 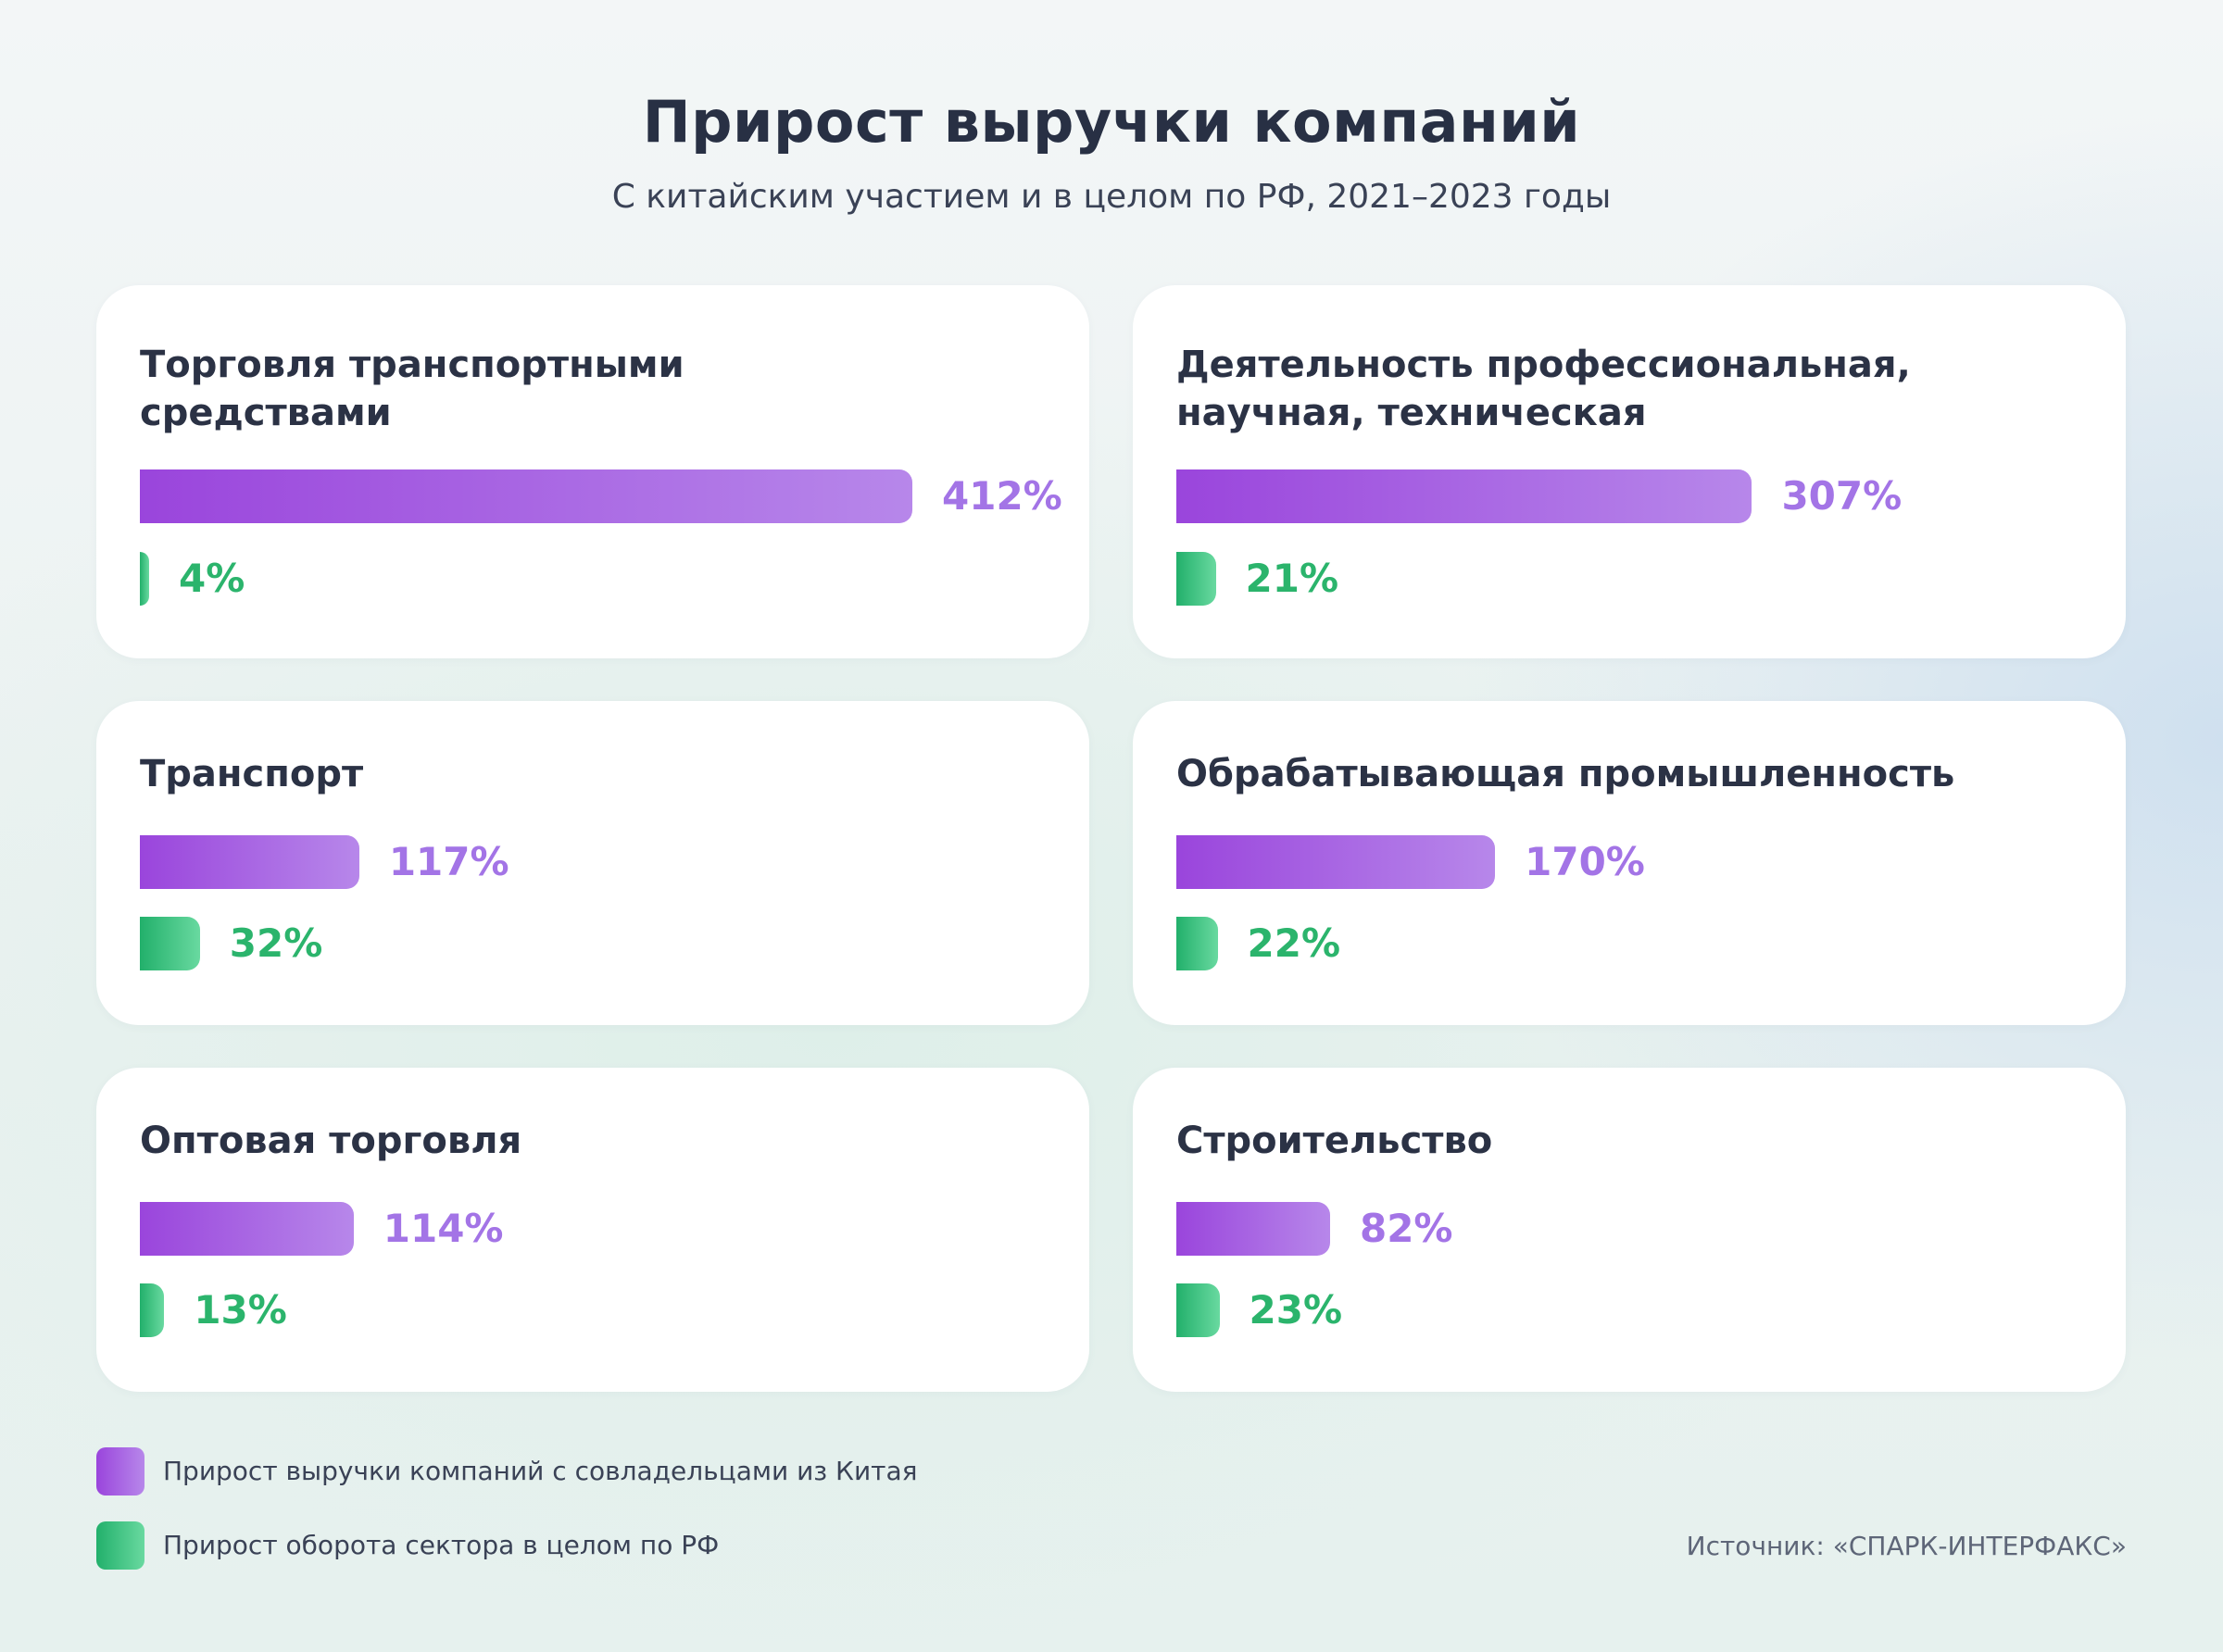 I want to click on value-label-russia: 13%, so click(x=240, y=1310).